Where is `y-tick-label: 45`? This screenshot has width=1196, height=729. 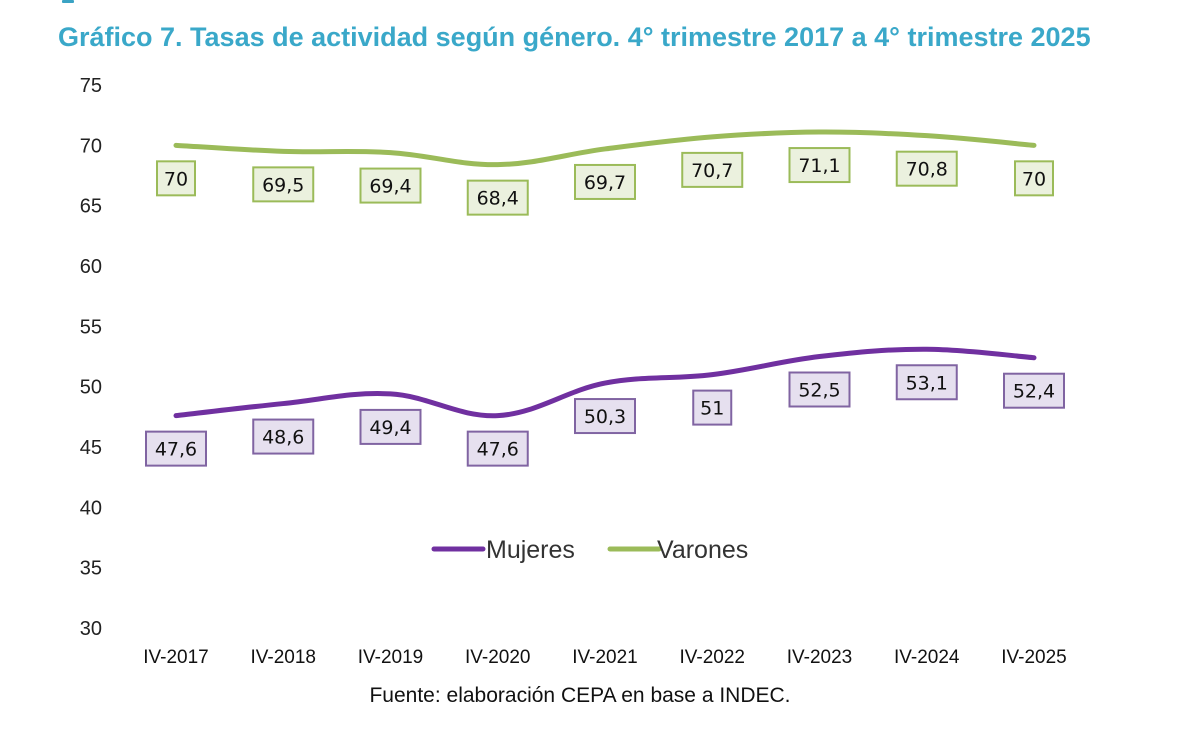
y-tick-label: 45 is located at coordinates (91, 448).